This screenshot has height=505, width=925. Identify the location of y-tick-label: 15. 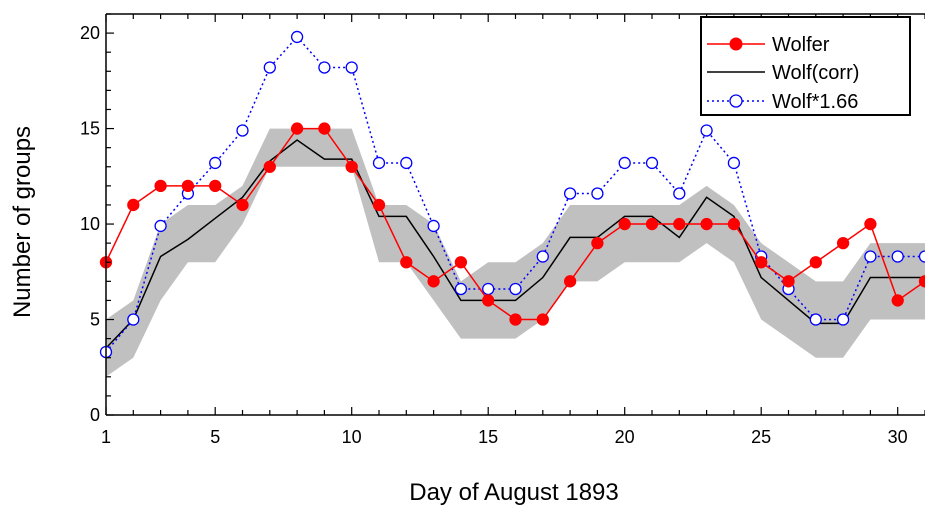
(90, 129).